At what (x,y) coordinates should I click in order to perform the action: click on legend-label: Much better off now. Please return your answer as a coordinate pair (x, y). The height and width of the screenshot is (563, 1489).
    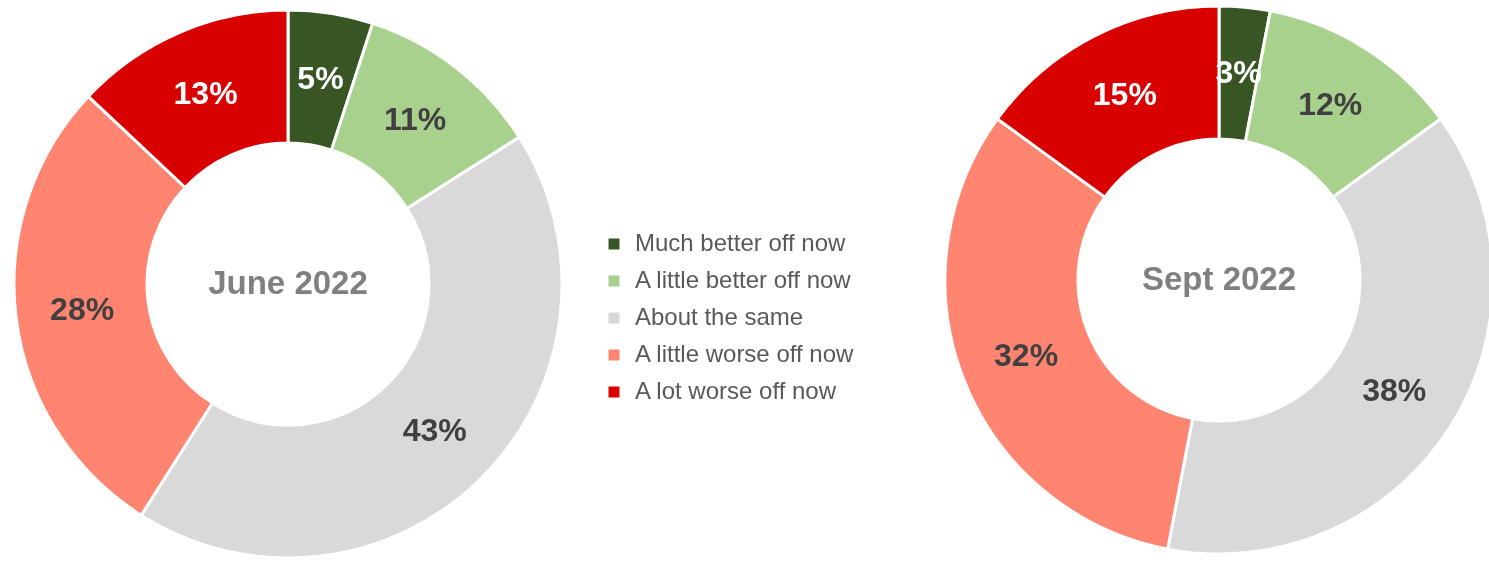
    Looking at the image, I should click on (741, 242).